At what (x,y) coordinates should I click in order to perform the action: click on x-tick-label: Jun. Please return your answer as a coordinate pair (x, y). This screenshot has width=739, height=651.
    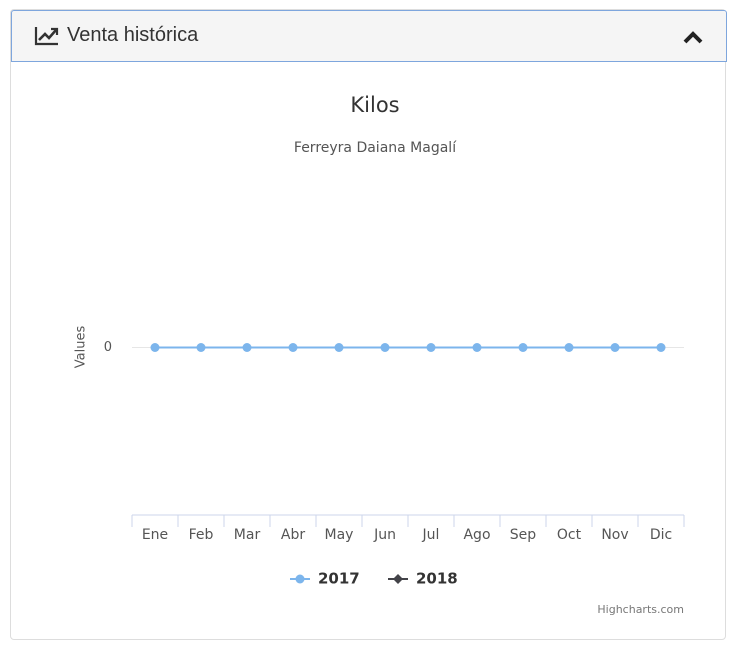
    Looking at the image, I should click on (384, 535).